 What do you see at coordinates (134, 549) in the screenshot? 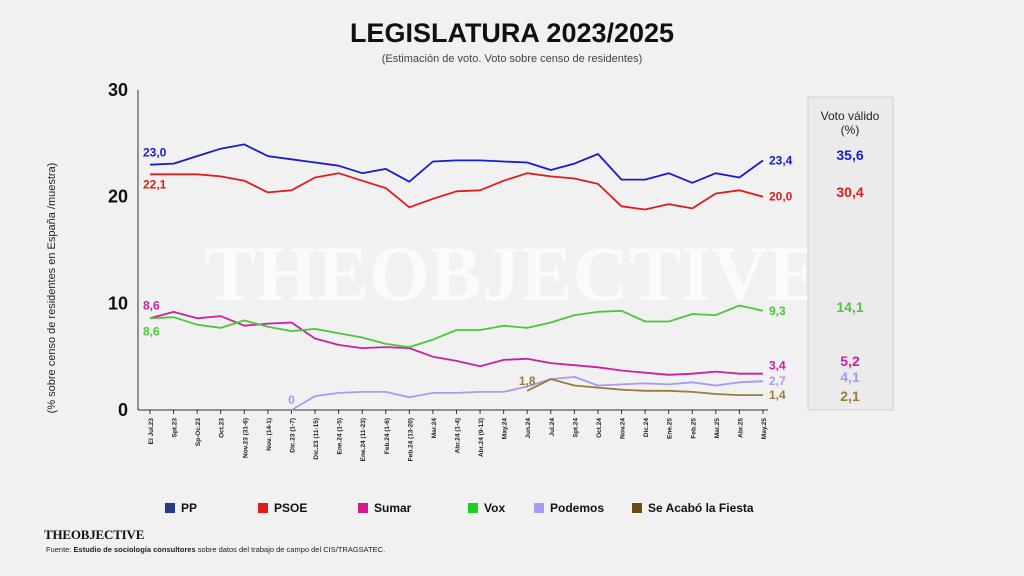
I see `source-bold: Estudio de sociología consultores` at bounding box center [134, 549].